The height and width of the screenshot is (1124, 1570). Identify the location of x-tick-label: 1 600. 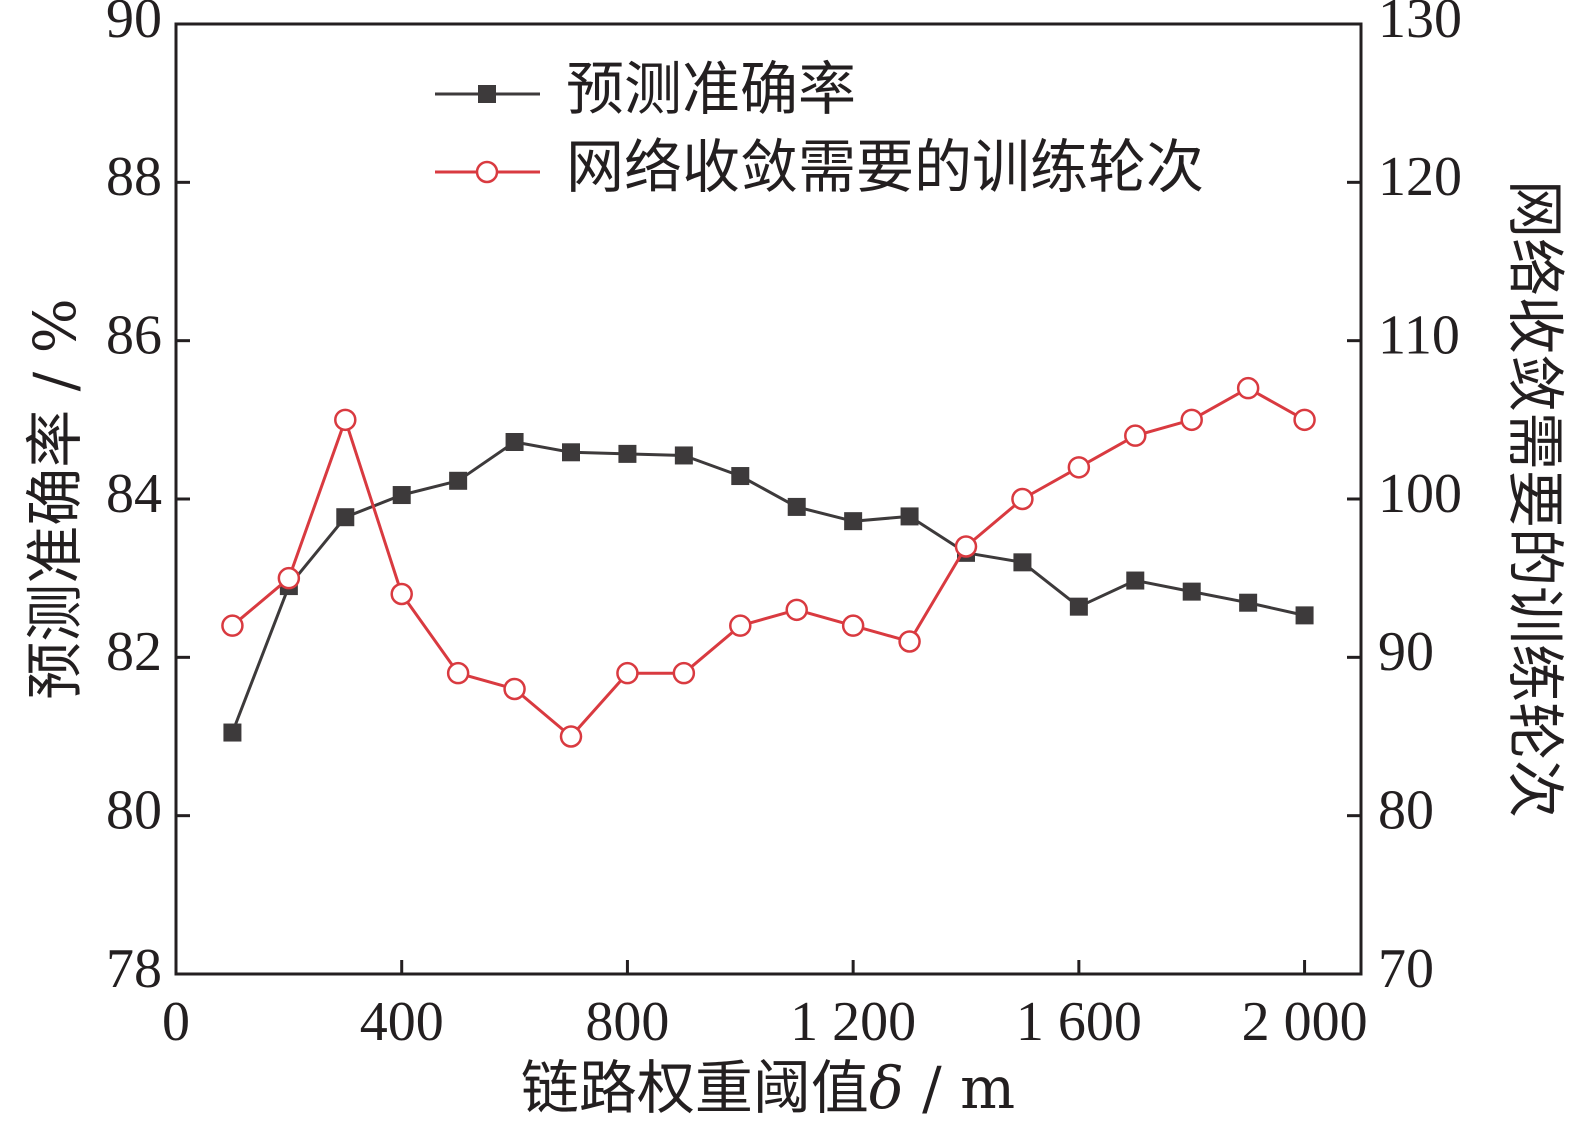
(1079, 1022).